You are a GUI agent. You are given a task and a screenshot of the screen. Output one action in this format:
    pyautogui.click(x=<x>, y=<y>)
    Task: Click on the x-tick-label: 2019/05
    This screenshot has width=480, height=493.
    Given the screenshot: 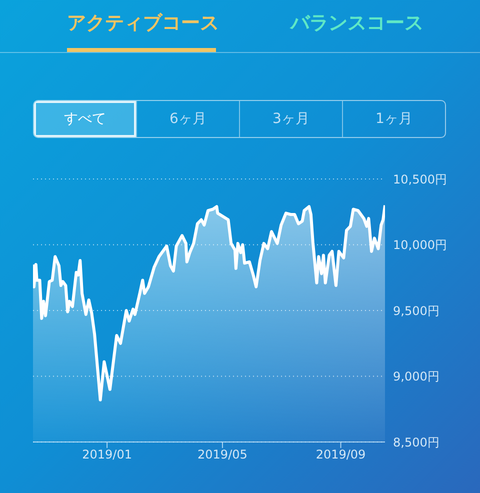 What is the action you would take?
    pyautogui.click(x=223, y=455)
    